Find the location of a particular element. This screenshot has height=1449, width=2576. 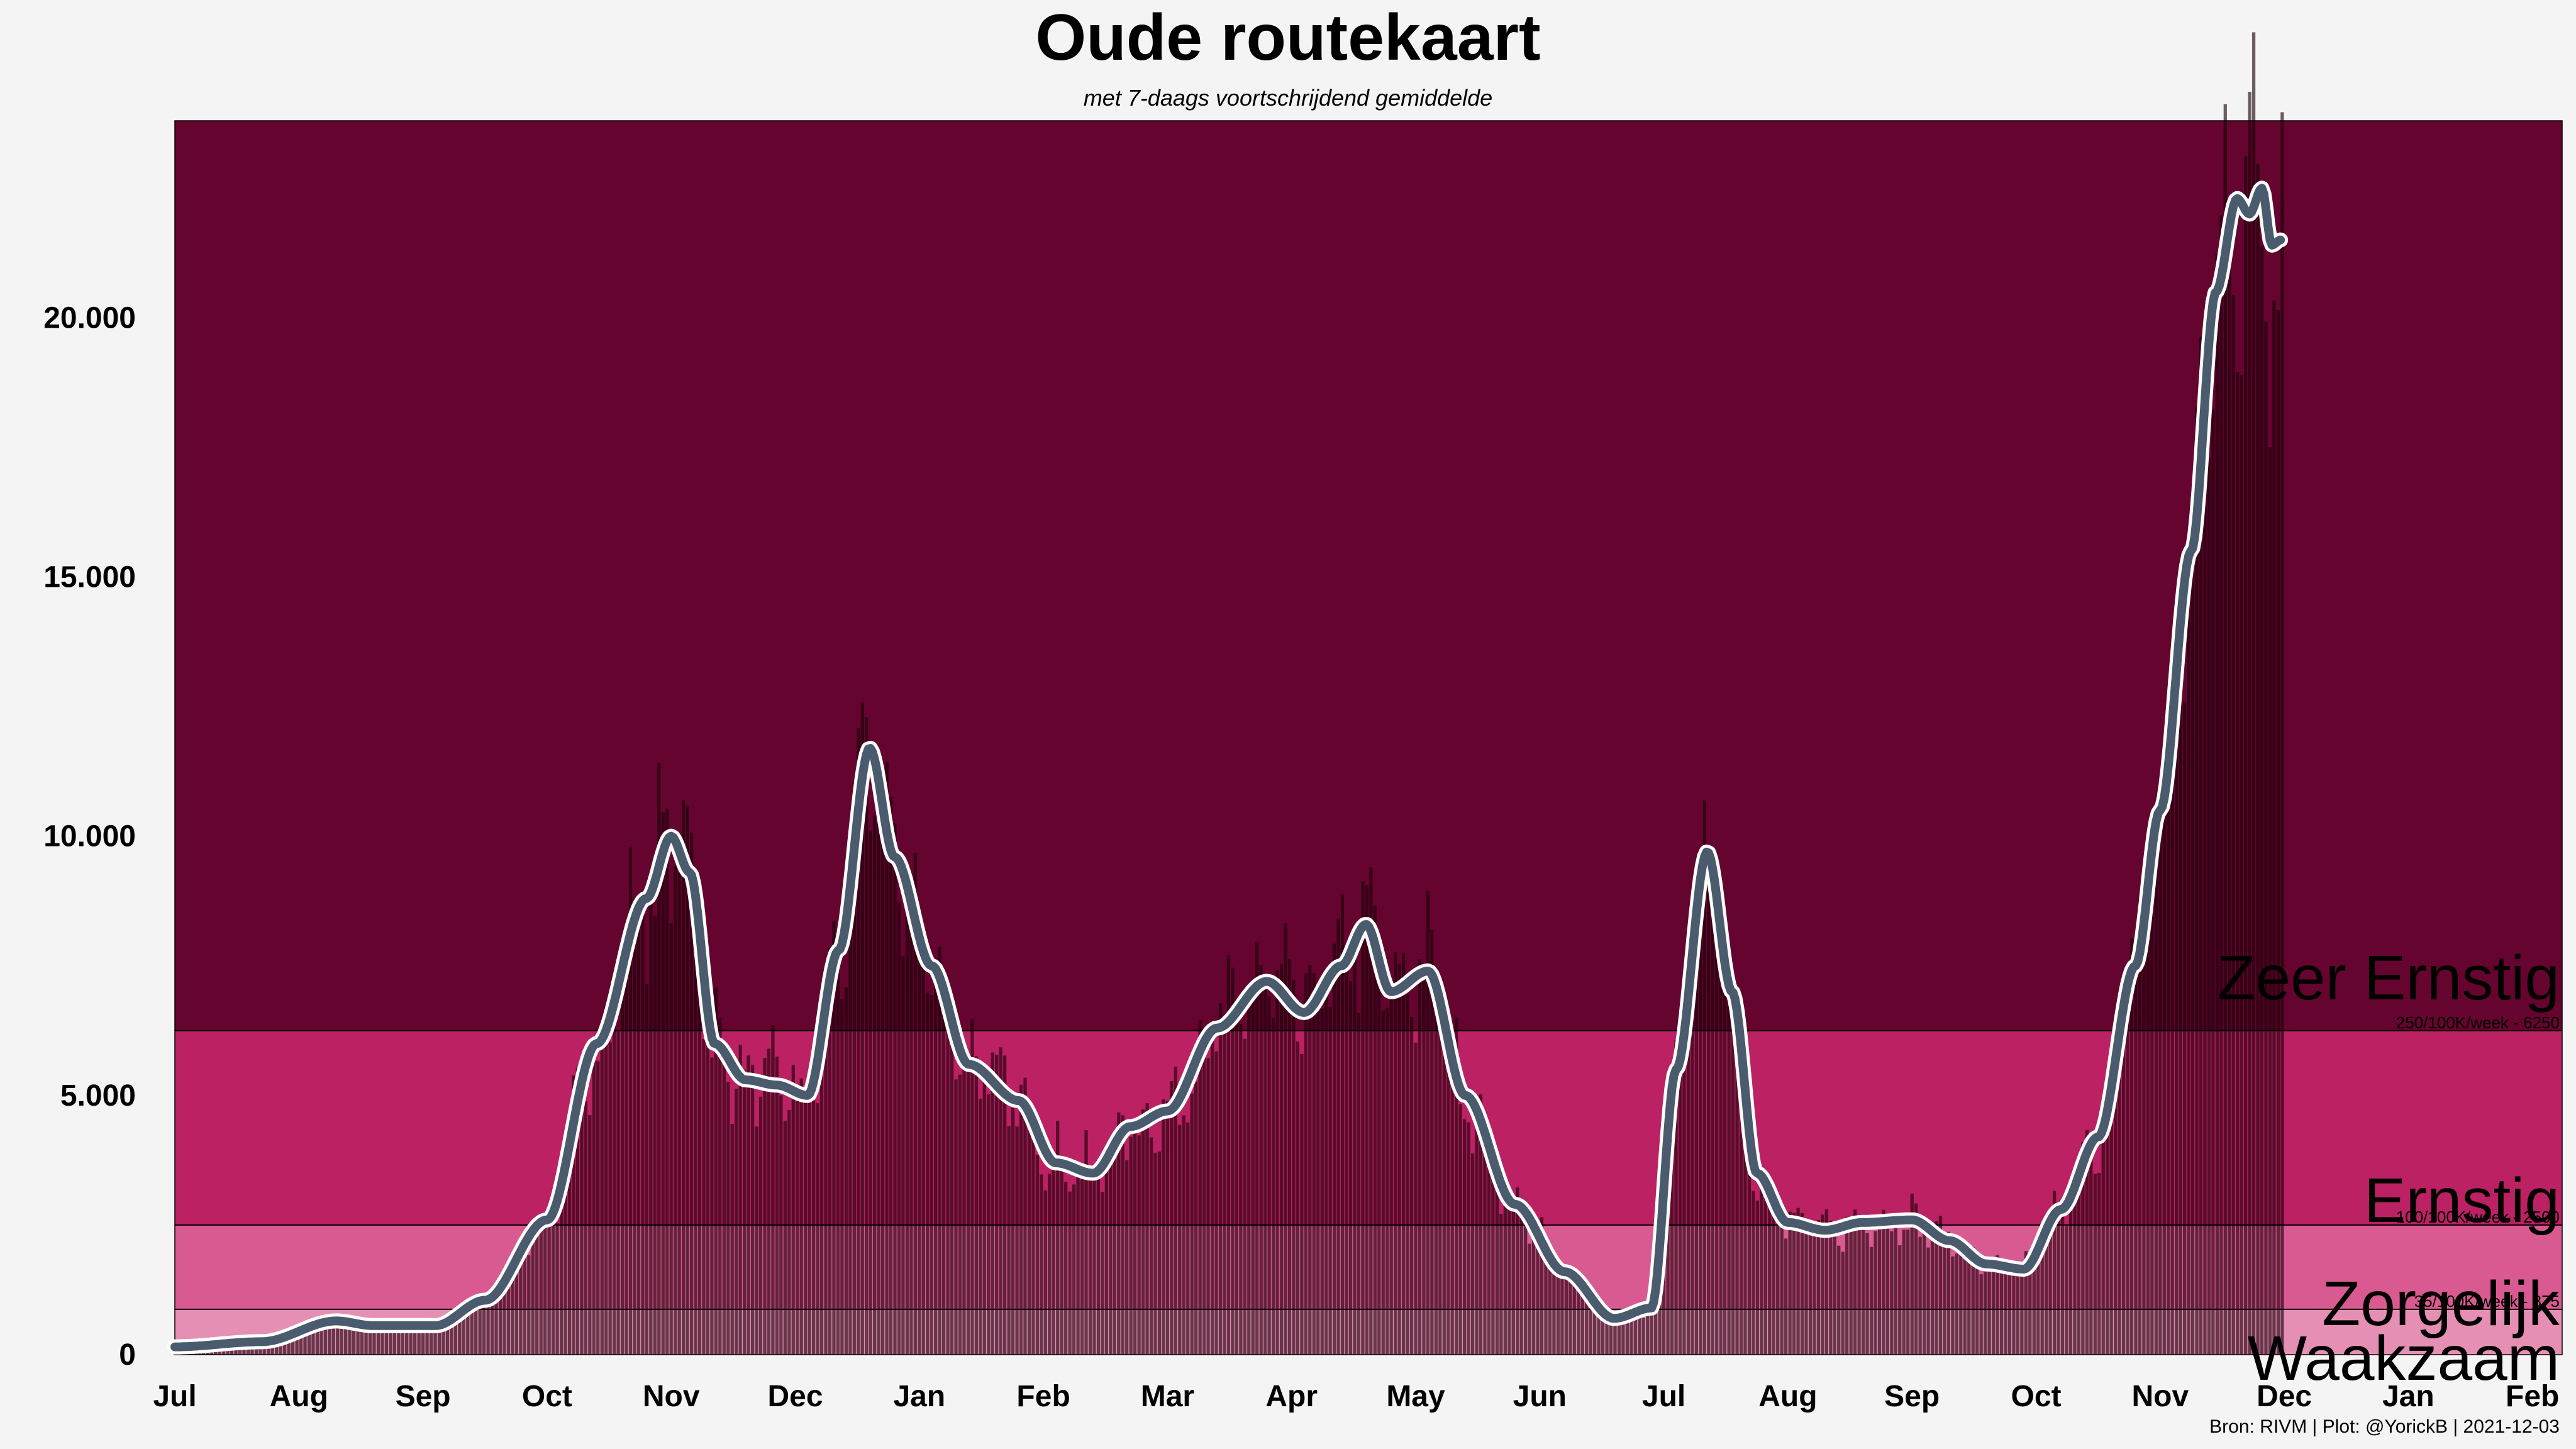

zone-threshold-label: 250/100K/week - 6250 is located at coordinates (2478, 1022).